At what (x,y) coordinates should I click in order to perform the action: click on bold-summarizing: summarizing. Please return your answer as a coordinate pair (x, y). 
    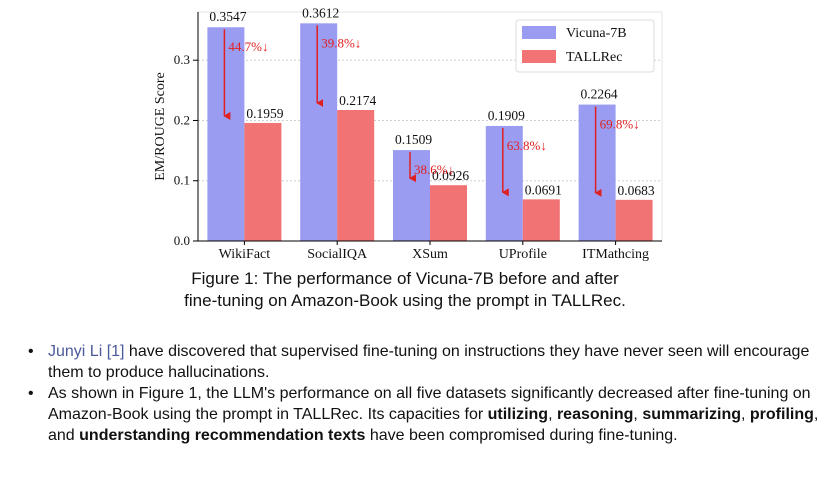
    Looking at the image, I should click on (691, 414).